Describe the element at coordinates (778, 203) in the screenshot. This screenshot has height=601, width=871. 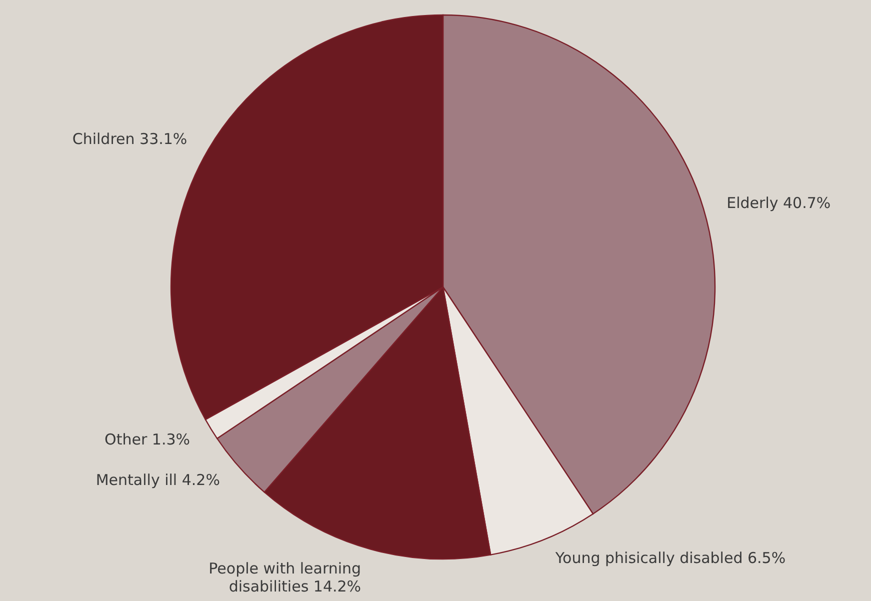
I see `slice-label: Elderly 40.7%` at that location.